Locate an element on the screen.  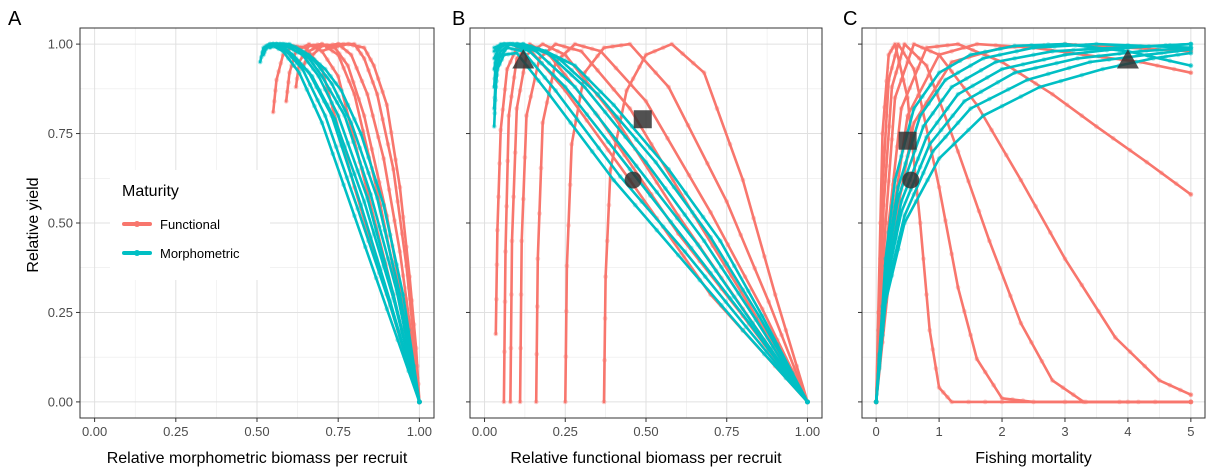
y-tick-label: 0.50 is located at coordinates (60, 223).